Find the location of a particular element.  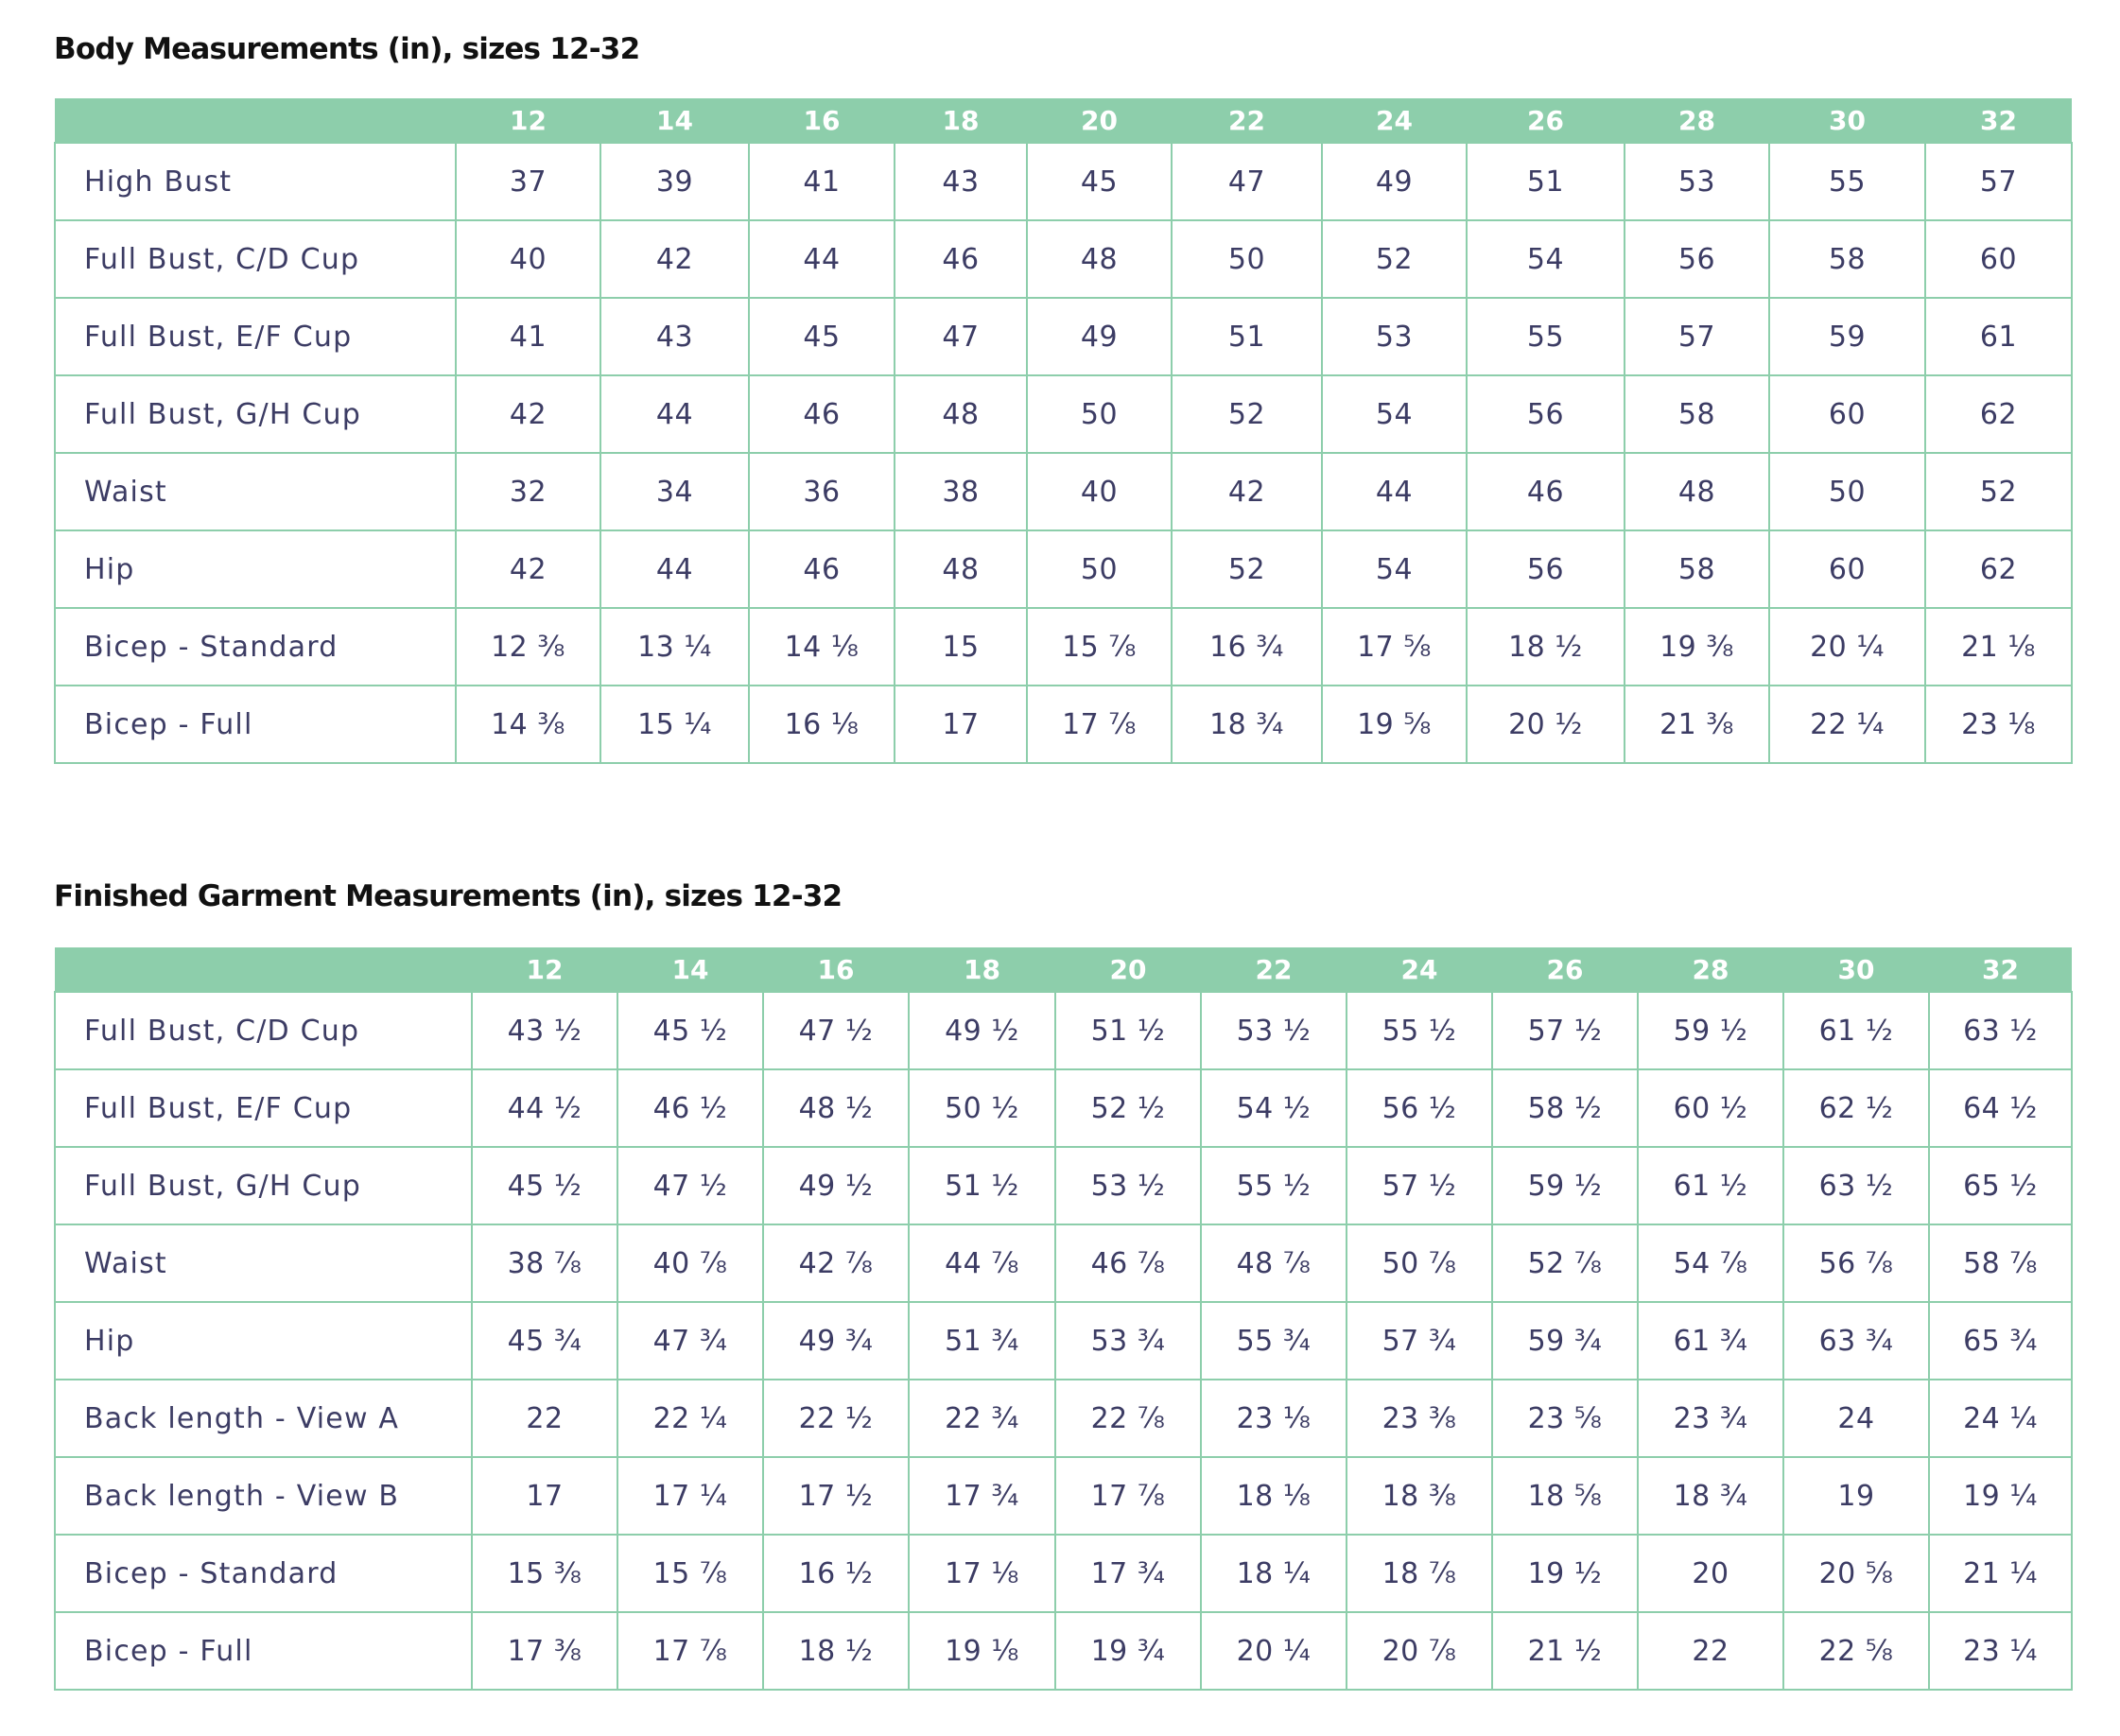

measurement-cell: 24 is located at coordinates (1856, 1418).